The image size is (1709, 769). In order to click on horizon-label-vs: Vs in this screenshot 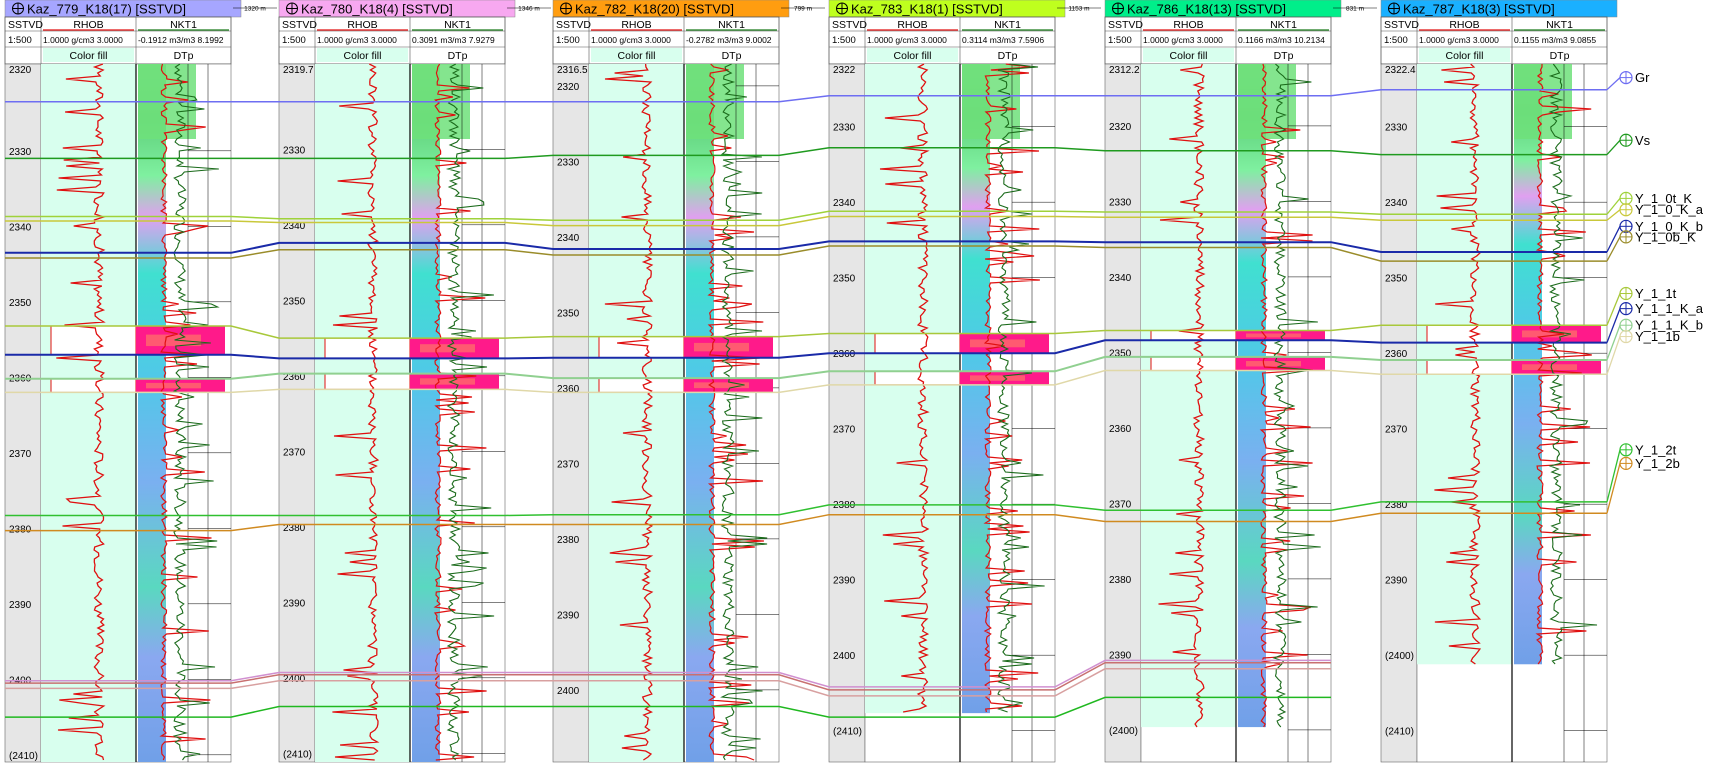, I will do `click(1628, 144)`.